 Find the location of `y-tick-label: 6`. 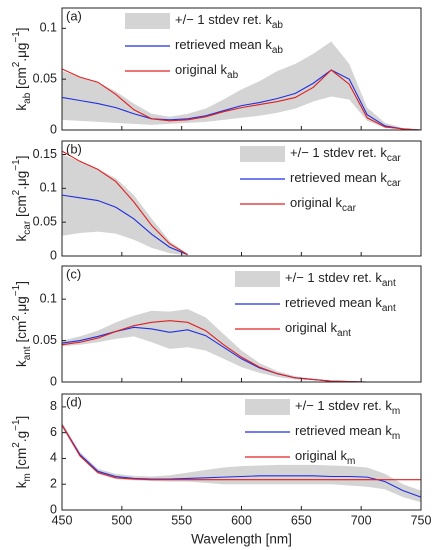

y-tick-label: 6 is located at coordinates (53, 432).